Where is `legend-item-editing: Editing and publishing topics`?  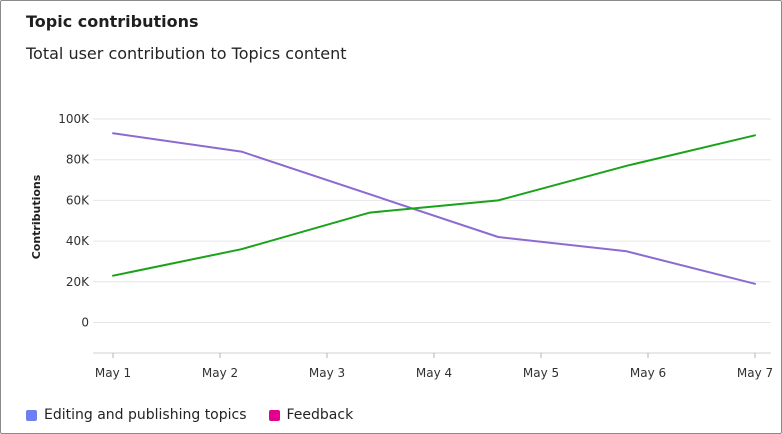
legend-item-editing: Editing and publishing topics is located at coordinates (136, 415).